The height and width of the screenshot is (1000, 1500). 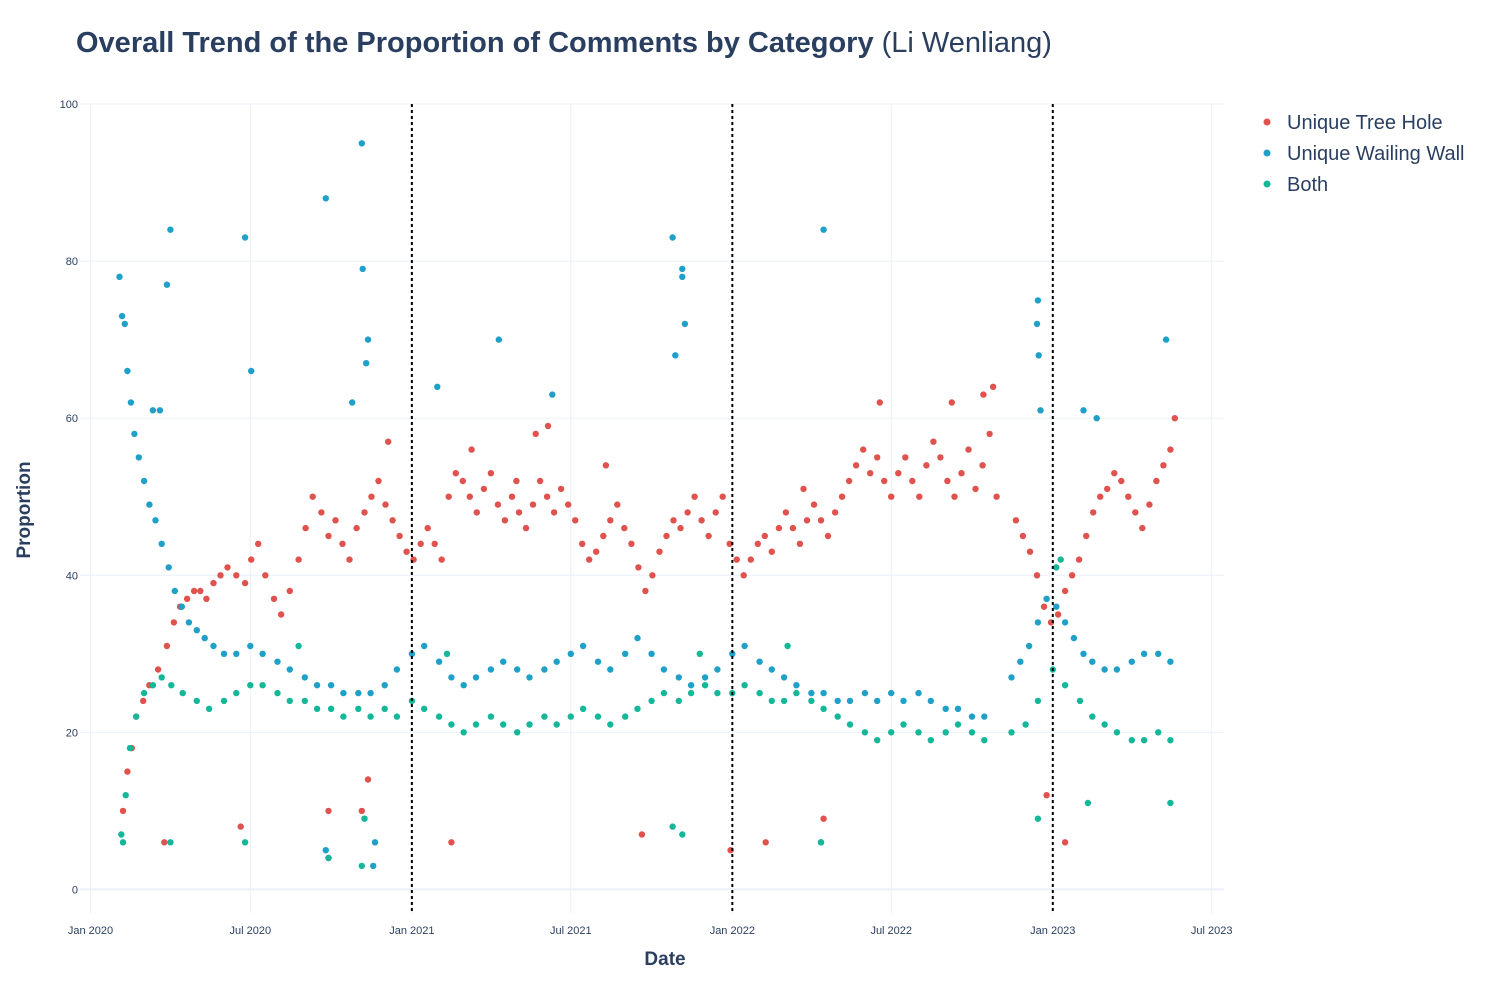 What do you see at coordinates (891, 931) in the screenshot?
I see `x-tick-label: Jul 2022` at bounding box center [891, 931].